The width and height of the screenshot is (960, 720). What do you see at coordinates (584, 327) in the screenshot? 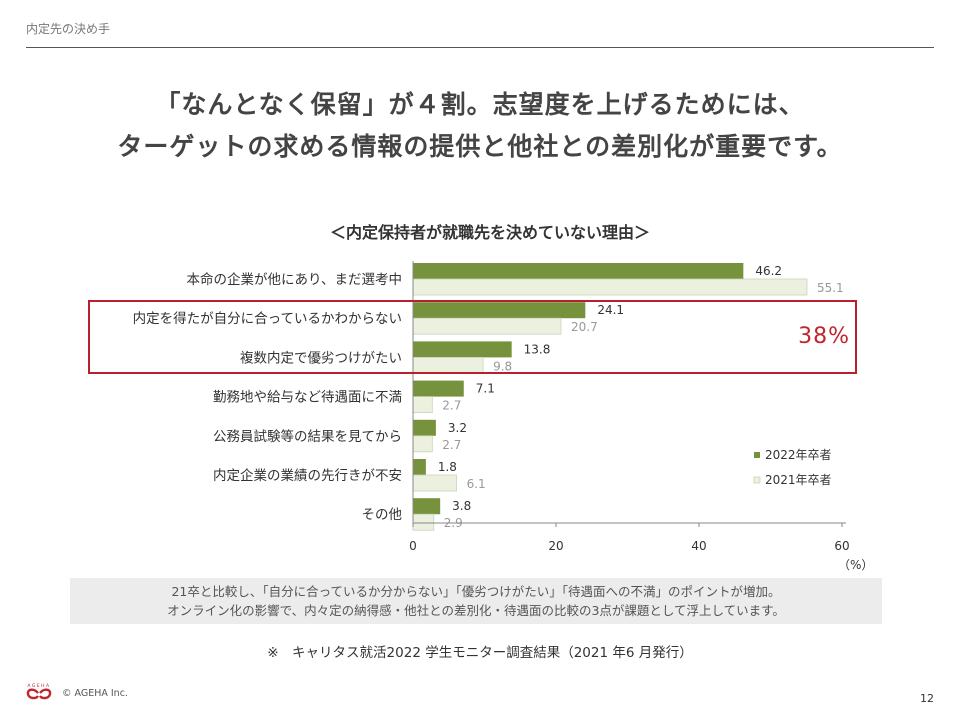
I see `value-label-2021: 20.7` at bounding box center [584, 327].